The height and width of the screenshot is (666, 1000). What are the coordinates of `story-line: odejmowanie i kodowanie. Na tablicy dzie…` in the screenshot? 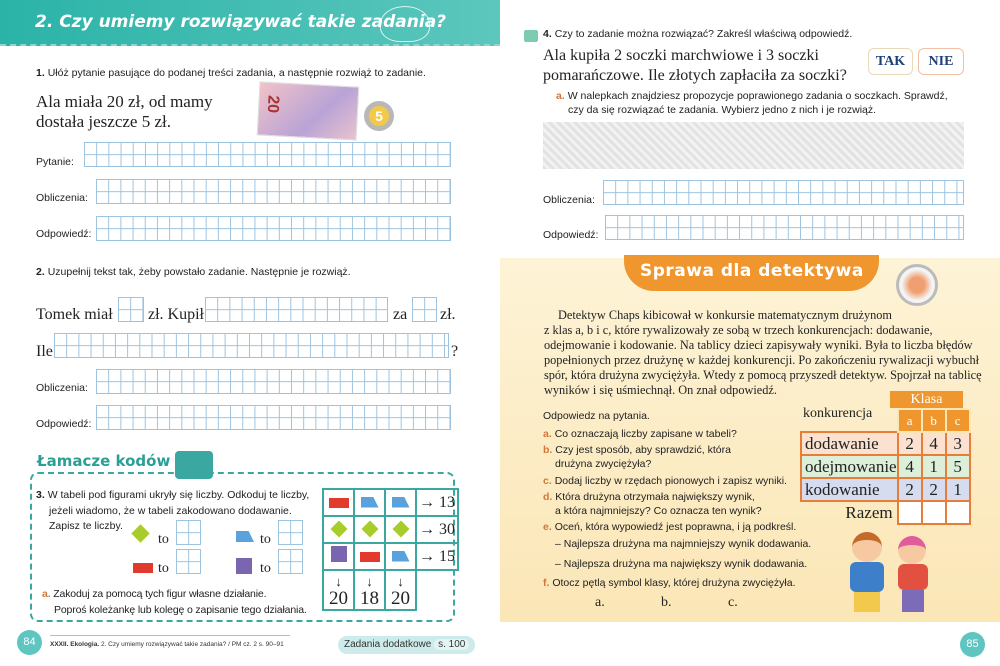 It's located at (758, 345).